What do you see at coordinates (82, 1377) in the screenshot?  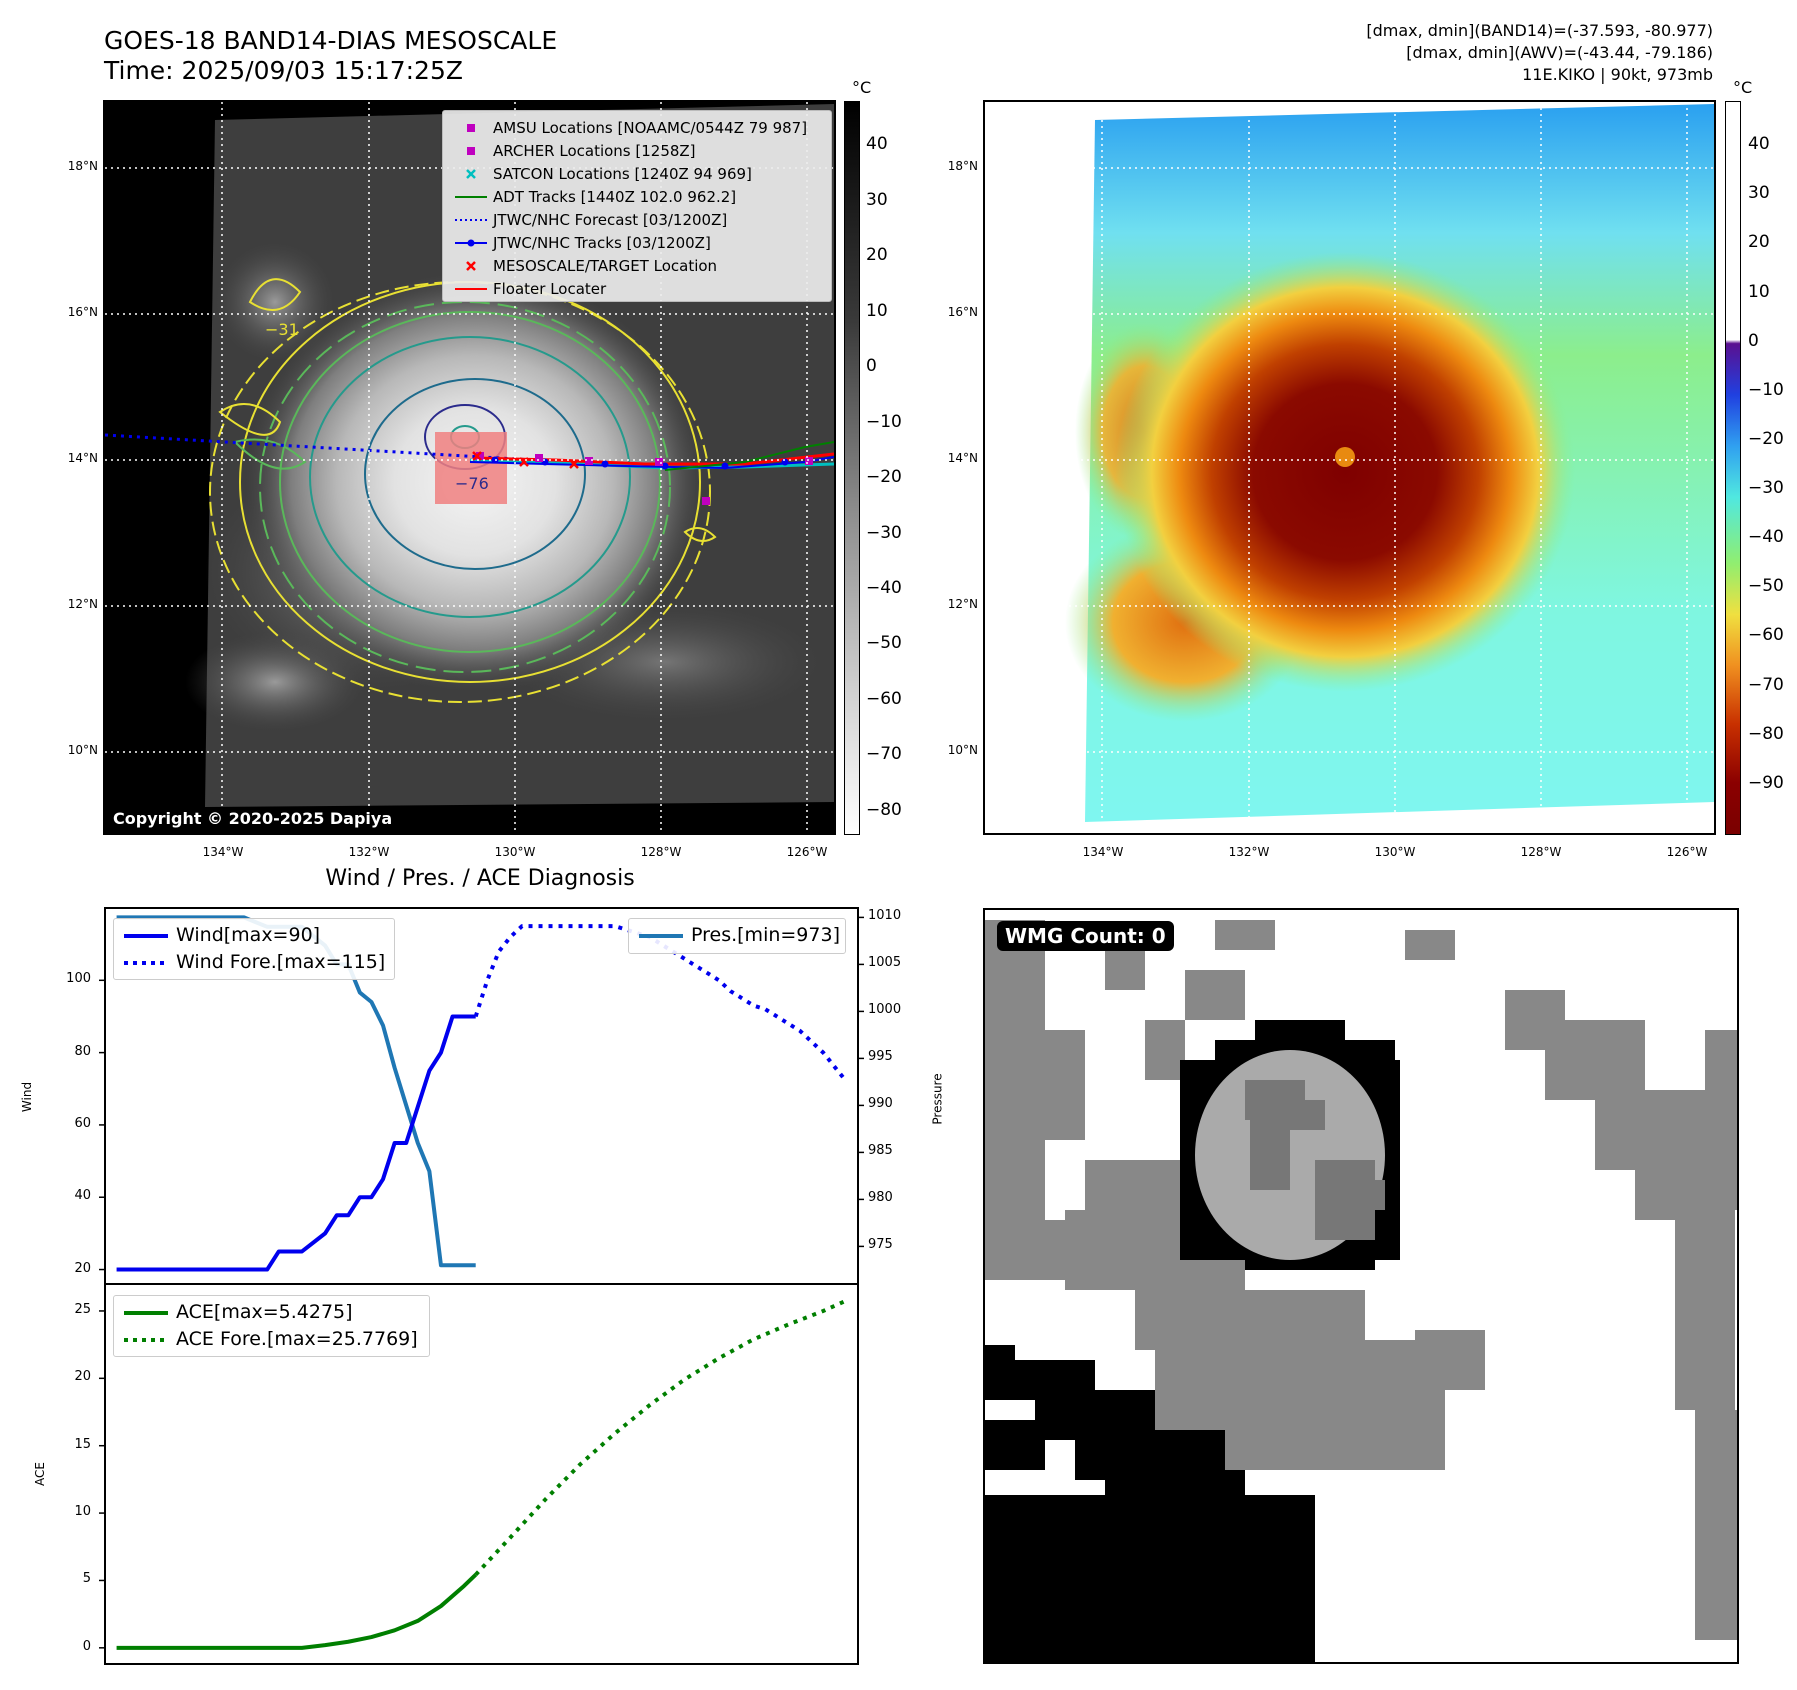 I see `ace-tick-label: 20` at bounding box center [82, 1377].